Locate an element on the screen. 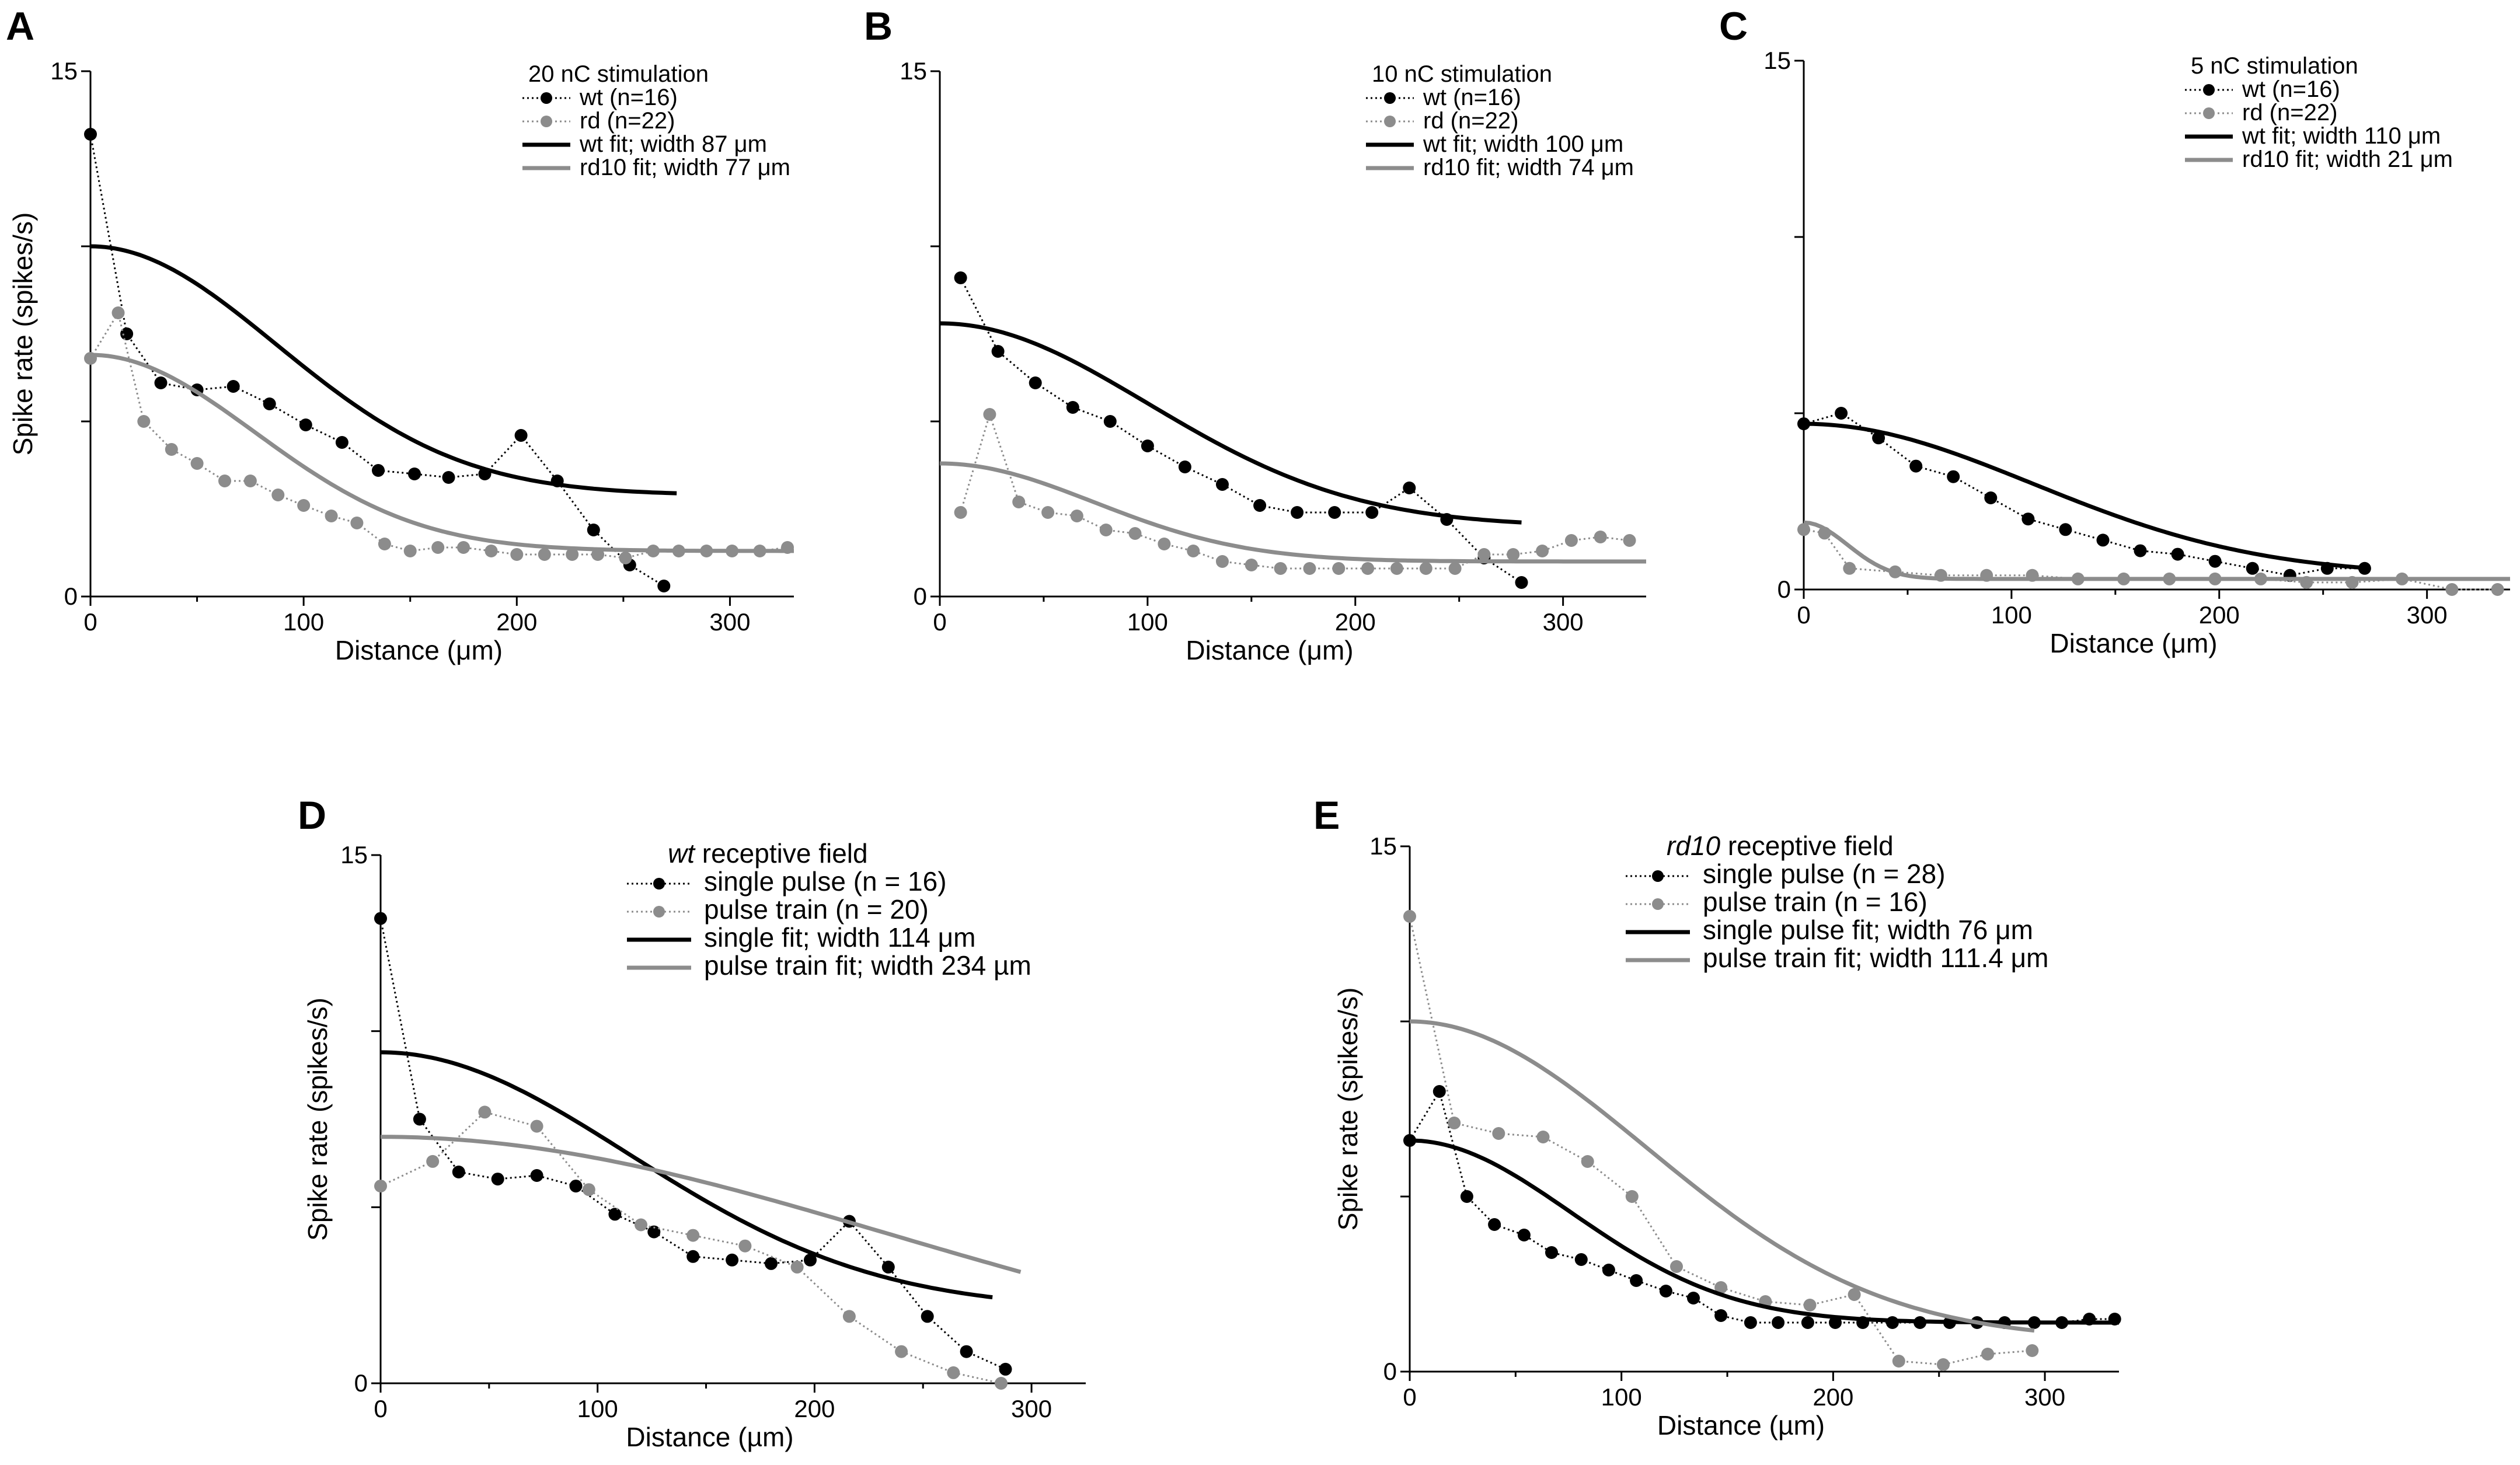 Image resolution: width=2520 pixels, height=1465 pixels. legend-item: rd10 fit; width 21 μm is located at coordinates (2319, 159).